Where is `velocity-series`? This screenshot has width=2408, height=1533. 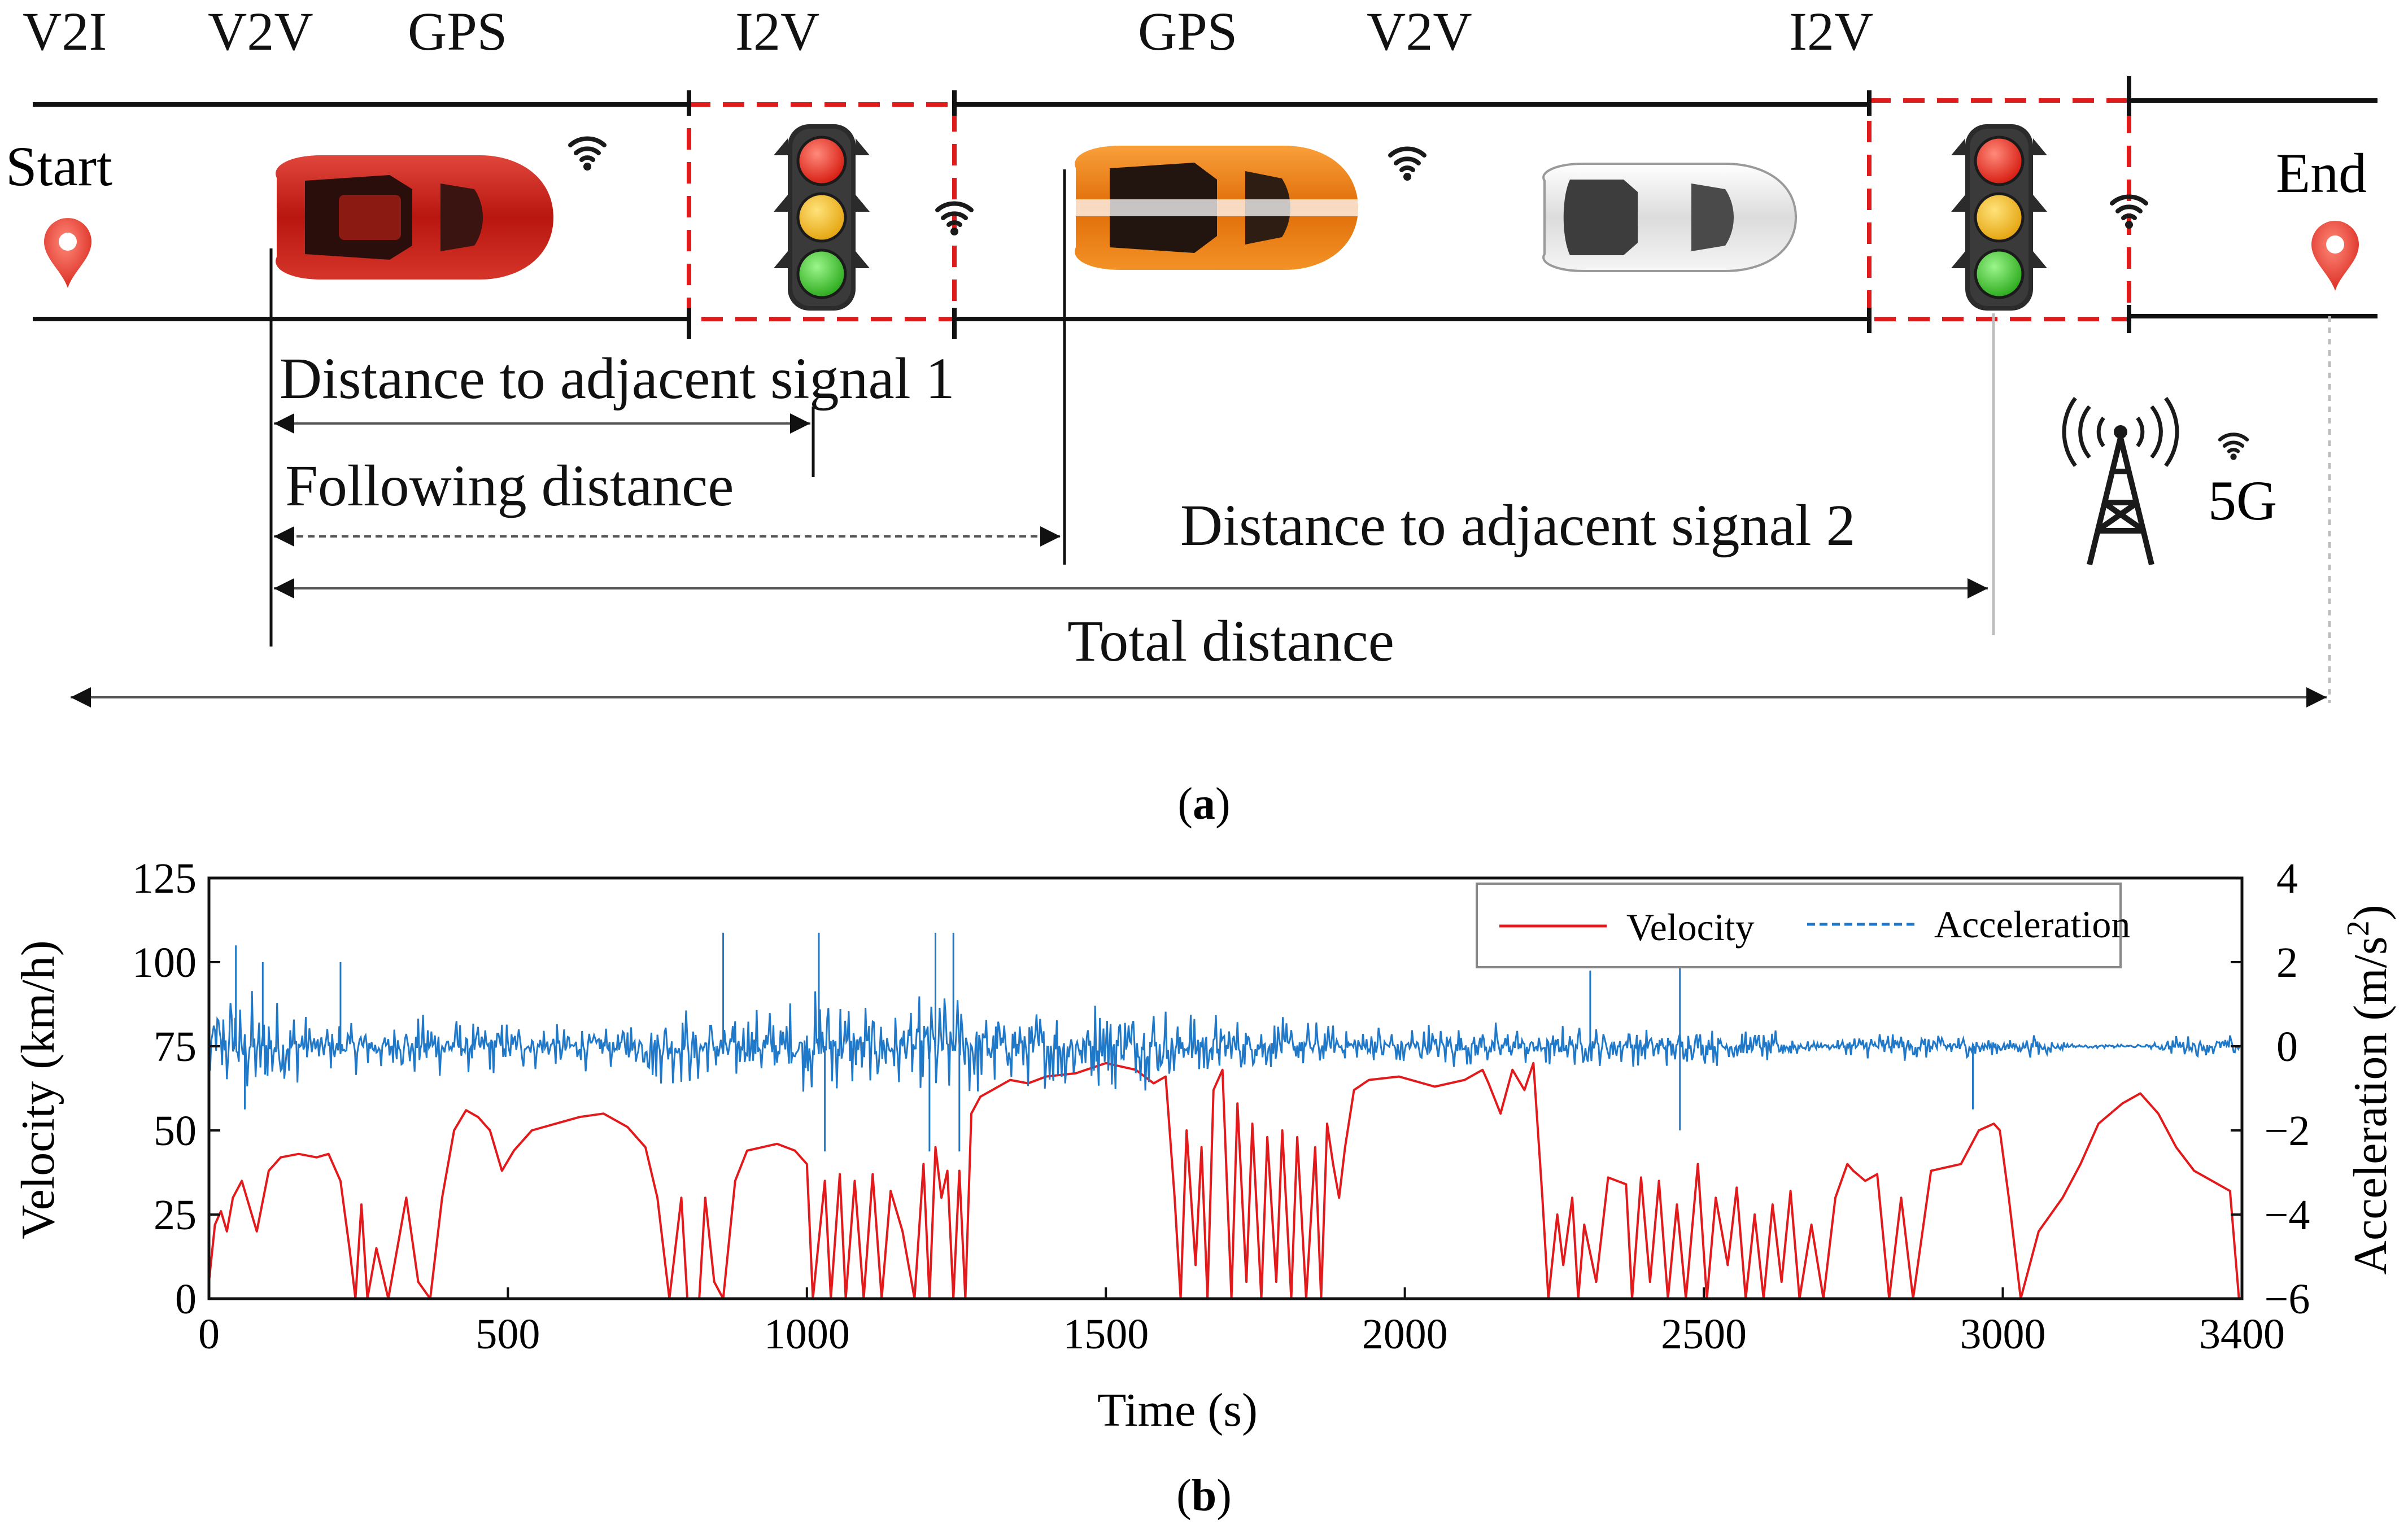 velocity-series is located at coordinates (1224, 1181).